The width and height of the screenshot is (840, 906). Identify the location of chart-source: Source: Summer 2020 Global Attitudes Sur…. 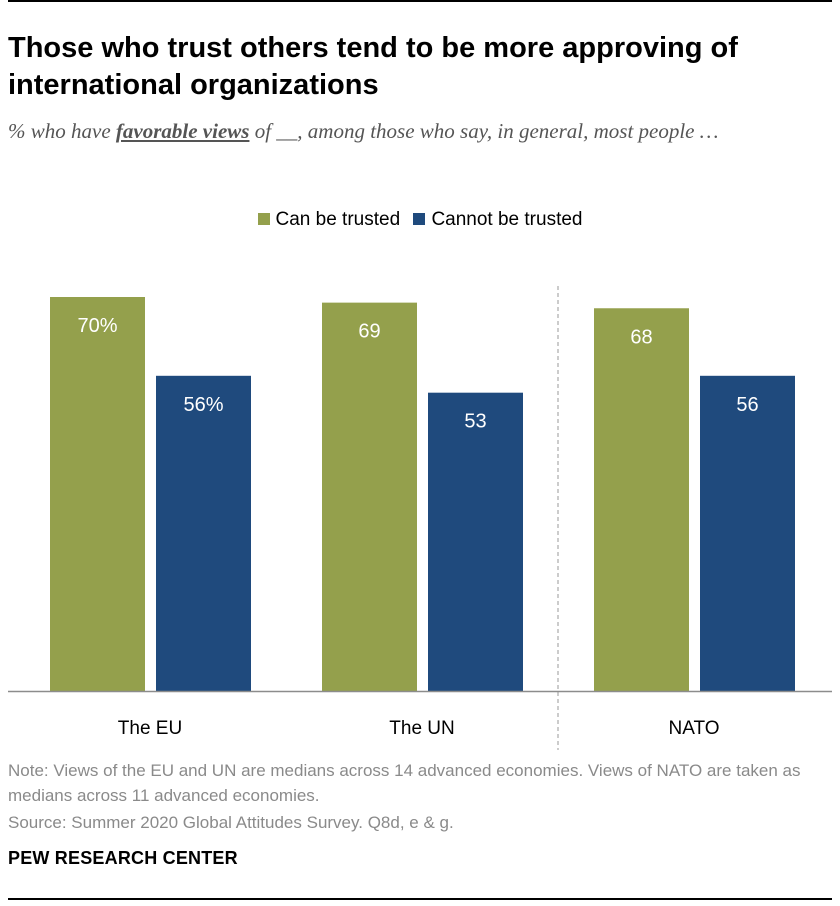
(231, 822).